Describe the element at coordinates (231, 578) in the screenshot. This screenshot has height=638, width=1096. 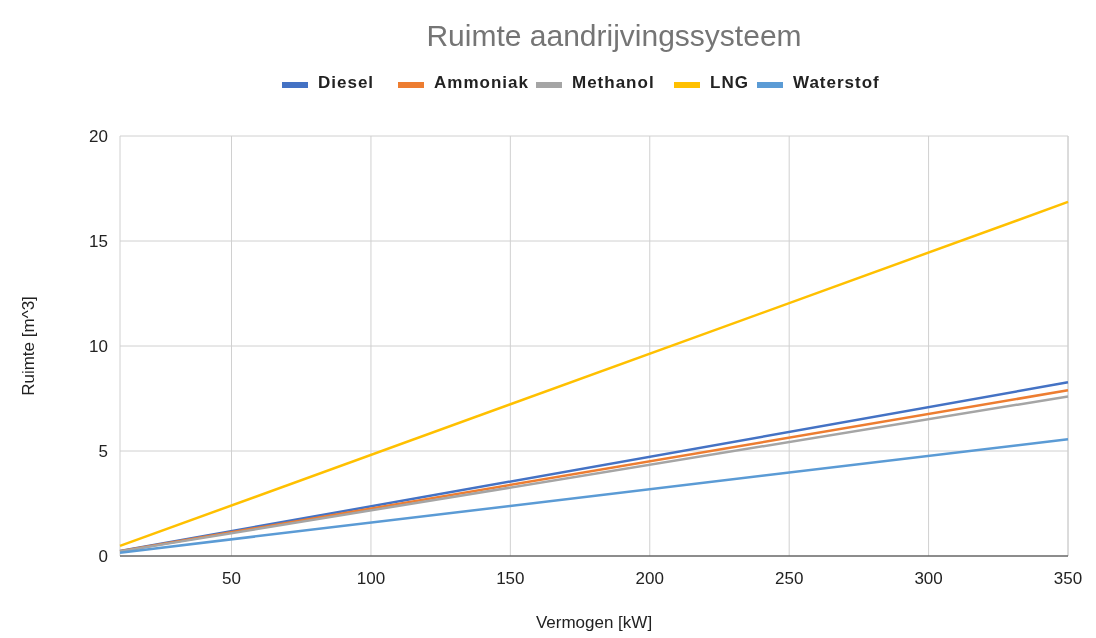
I see `x-tick-label: 50` at that location.